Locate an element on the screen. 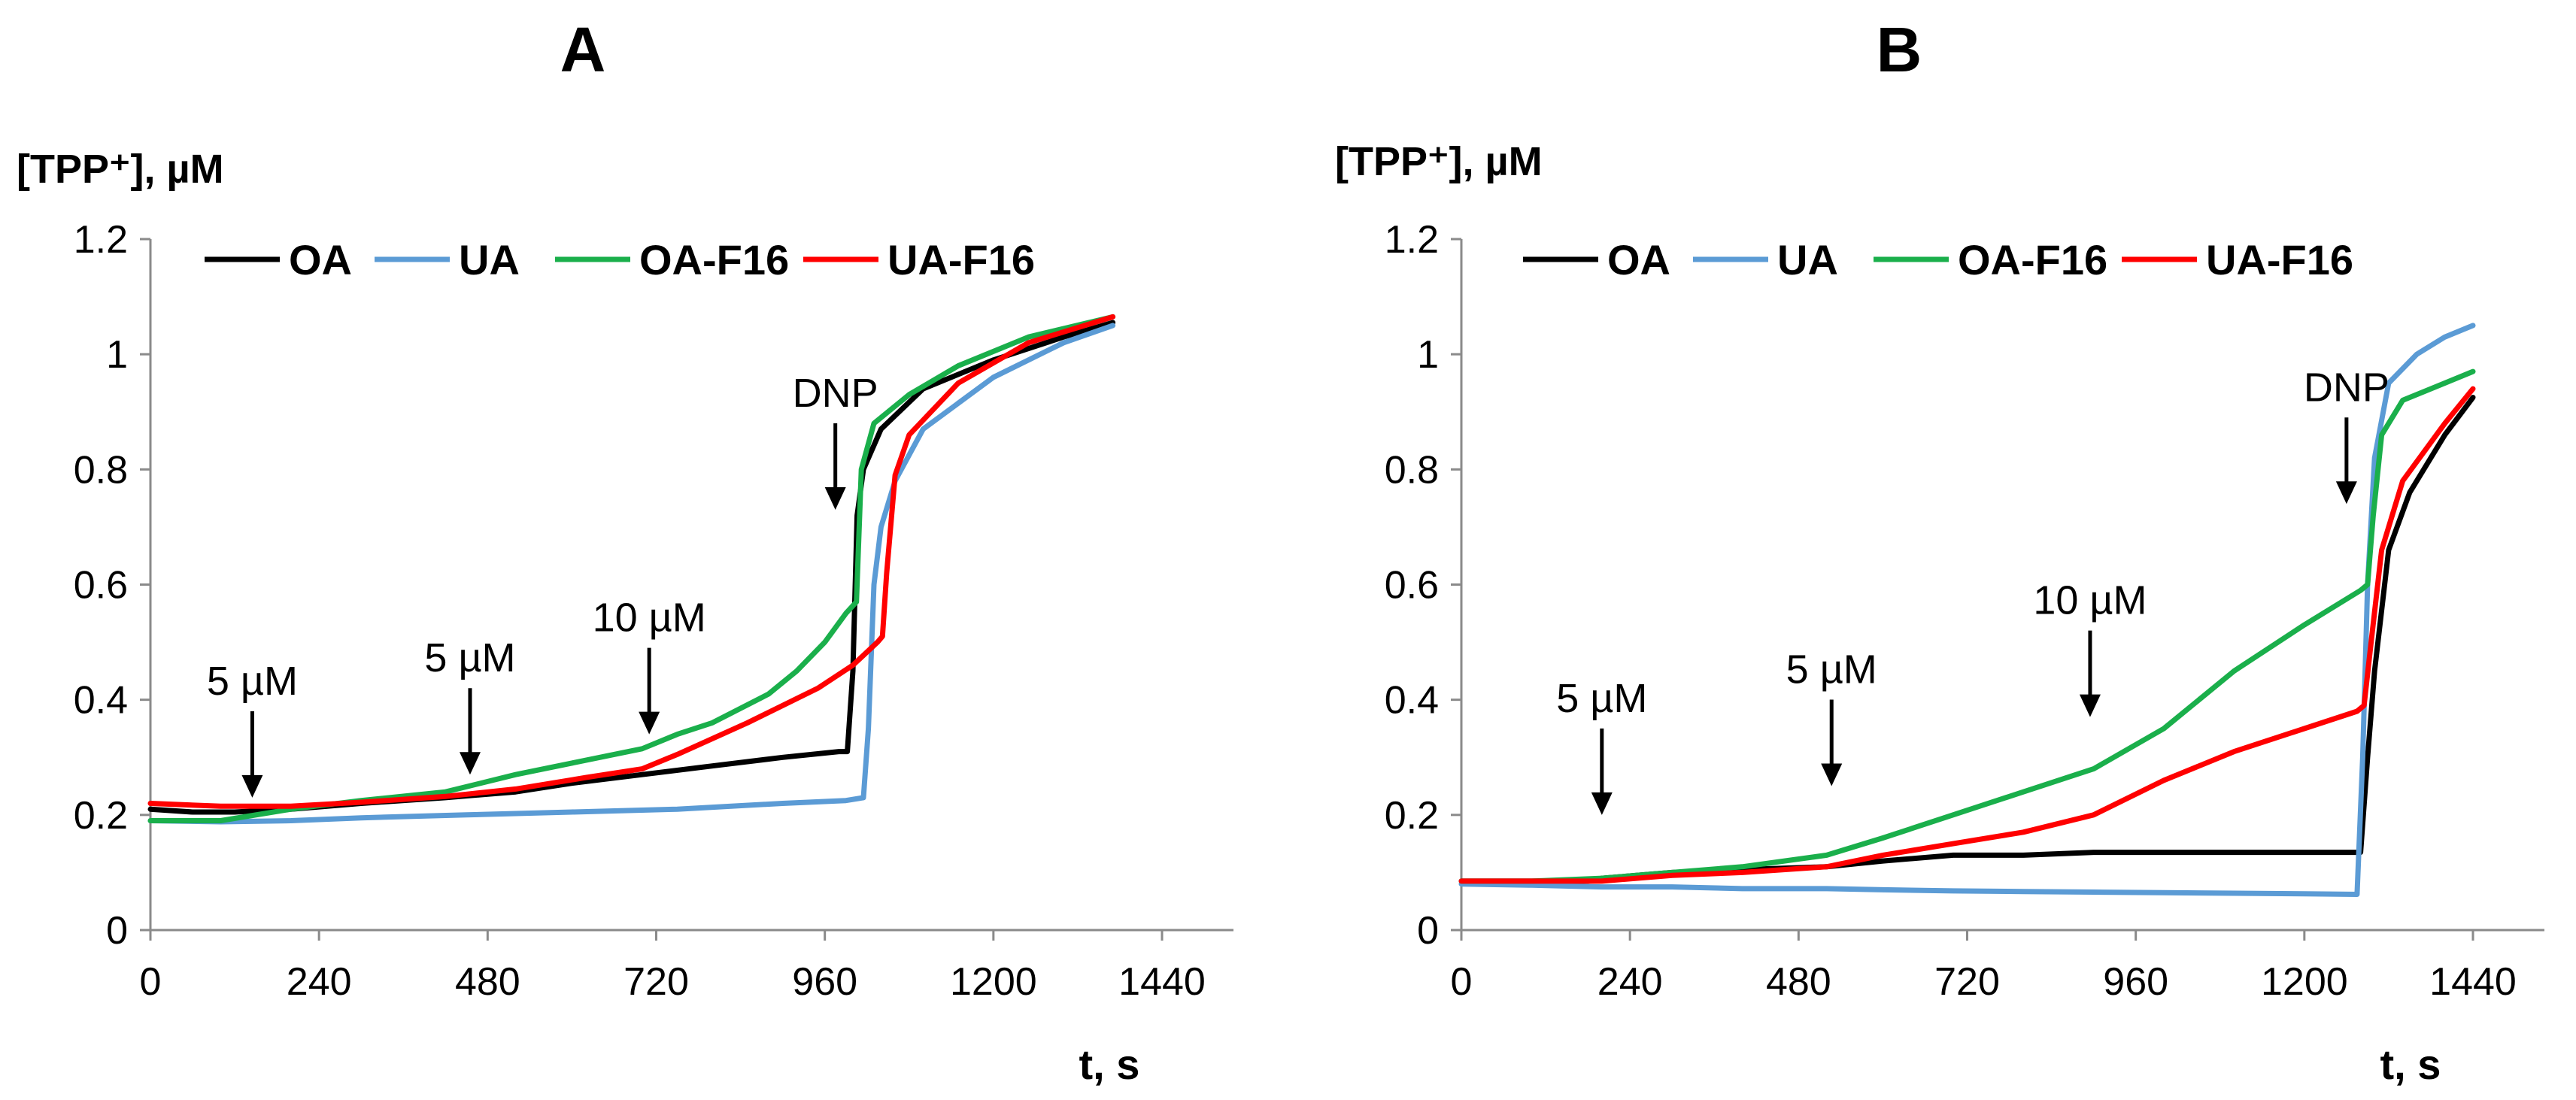  panel-letter: B is located at coordinates (1899, 49).